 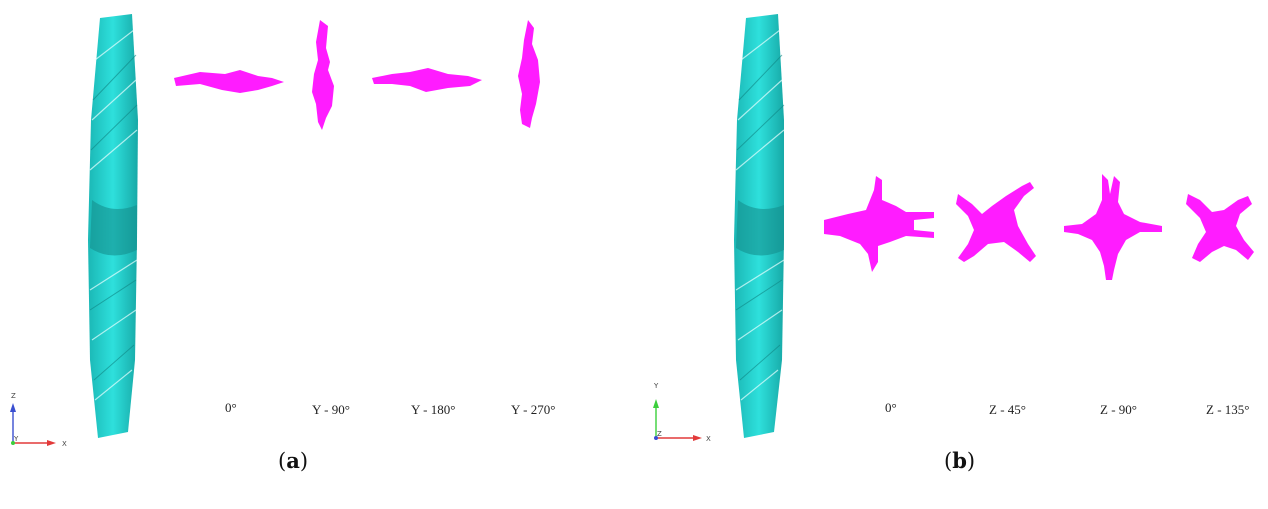 What do you see at coordinates (996, 222) in the screenshot?
I see `body-z45` at bounding box center [996, 222].